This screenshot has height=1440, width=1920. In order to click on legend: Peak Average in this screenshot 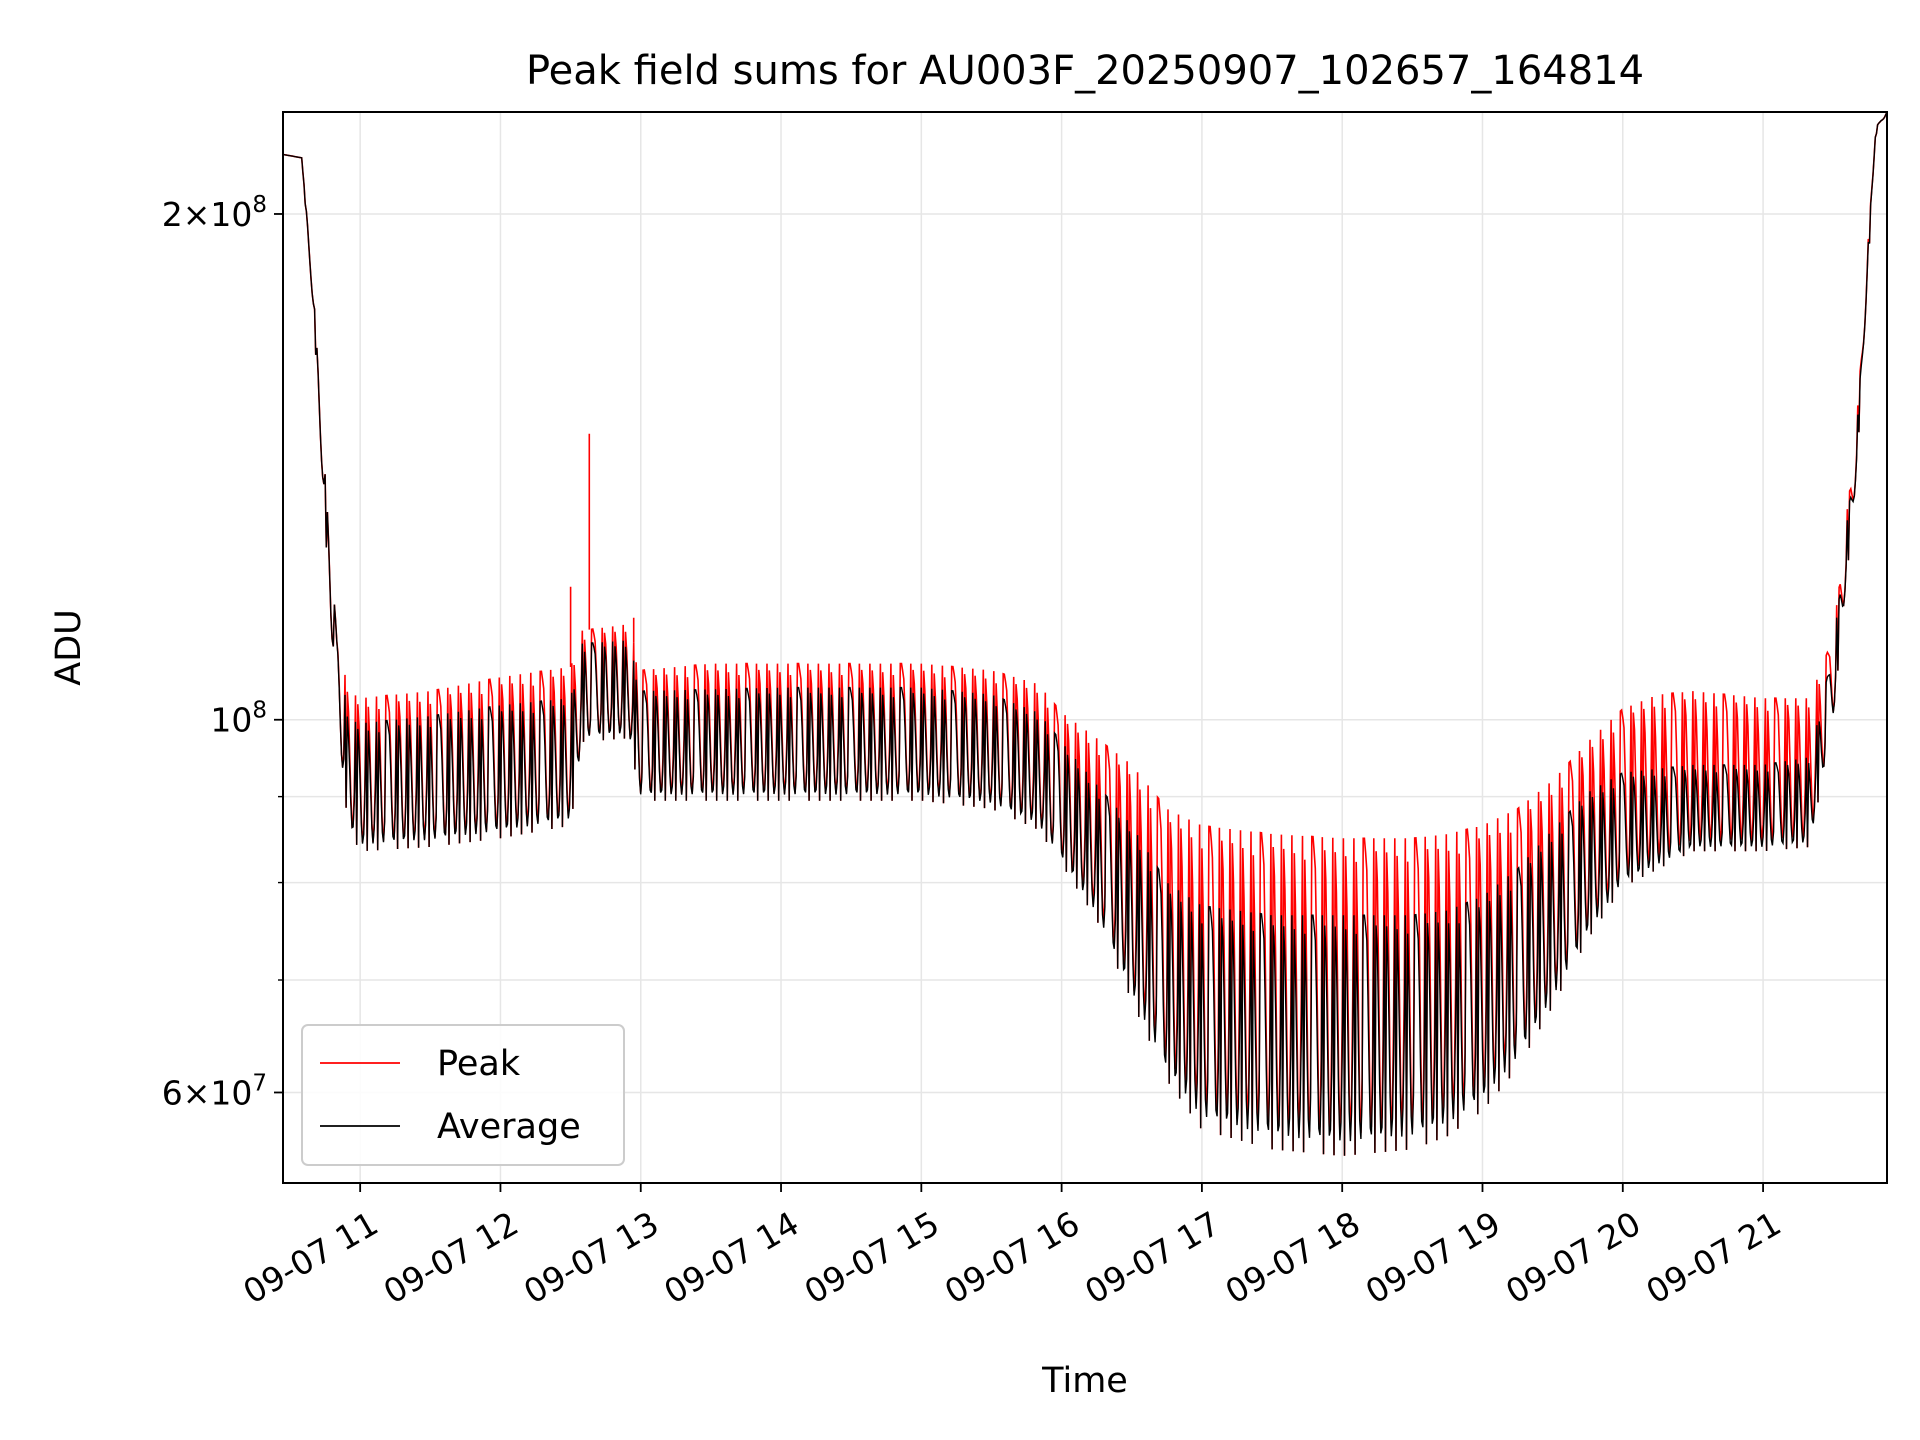, I will do `click(463, 1095)`.